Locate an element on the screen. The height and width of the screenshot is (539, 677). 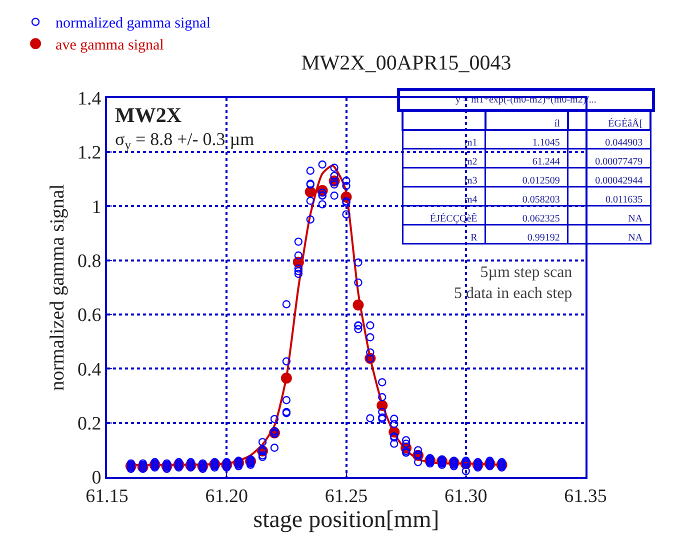
annotation: m4 is located at coordinates (471, 200).